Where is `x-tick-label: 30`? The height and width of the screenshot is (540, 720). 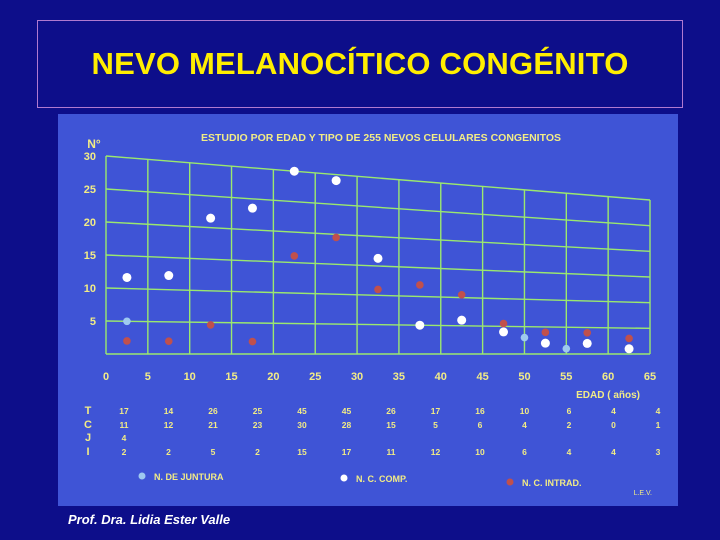 x-tick-label: 30 is located at coordinates (357, 377).